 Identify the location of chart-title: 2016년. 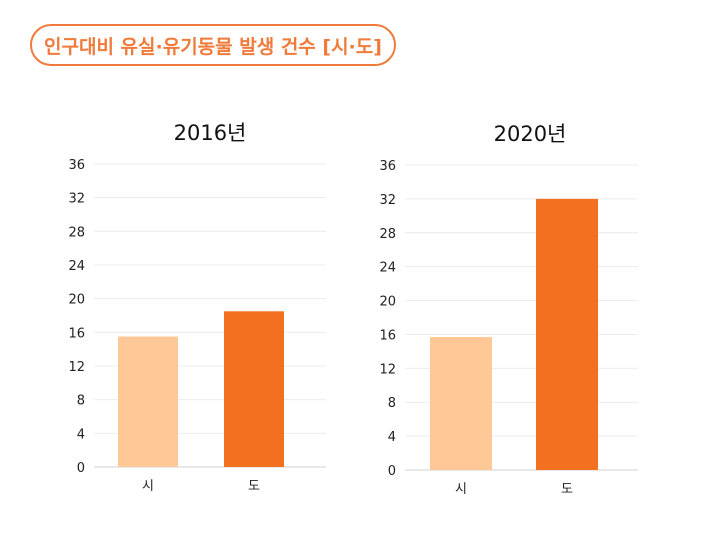
(210, 133).